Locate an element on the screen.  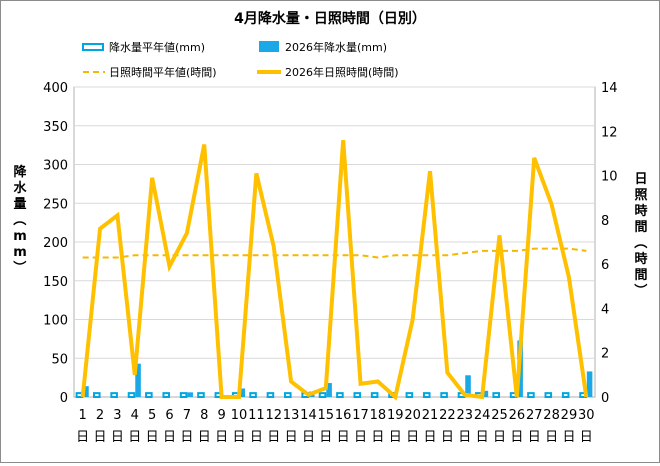
x-tick-label: 24 is located at coordinates (482, 415).